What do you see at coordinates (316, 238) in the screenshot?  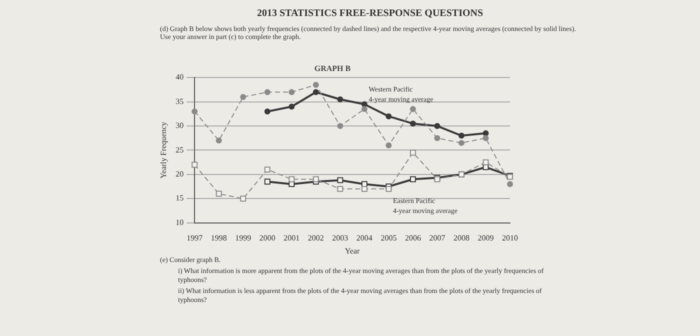 I see `x-tick-label: 2002` at bounding box center [316, 238].